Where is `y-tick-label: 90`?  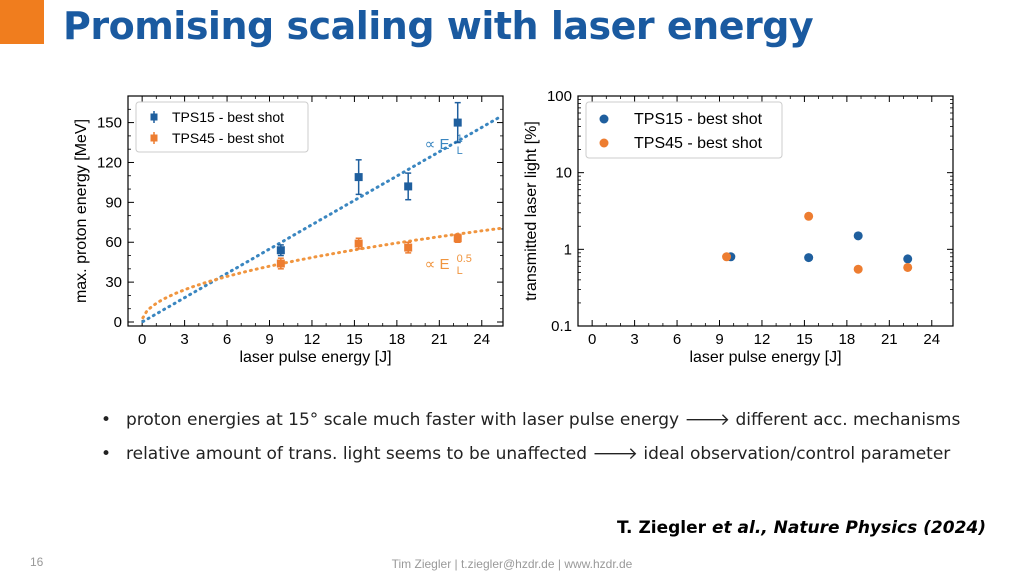 y-tick-label: 90 is located at coordinates (113, 202).